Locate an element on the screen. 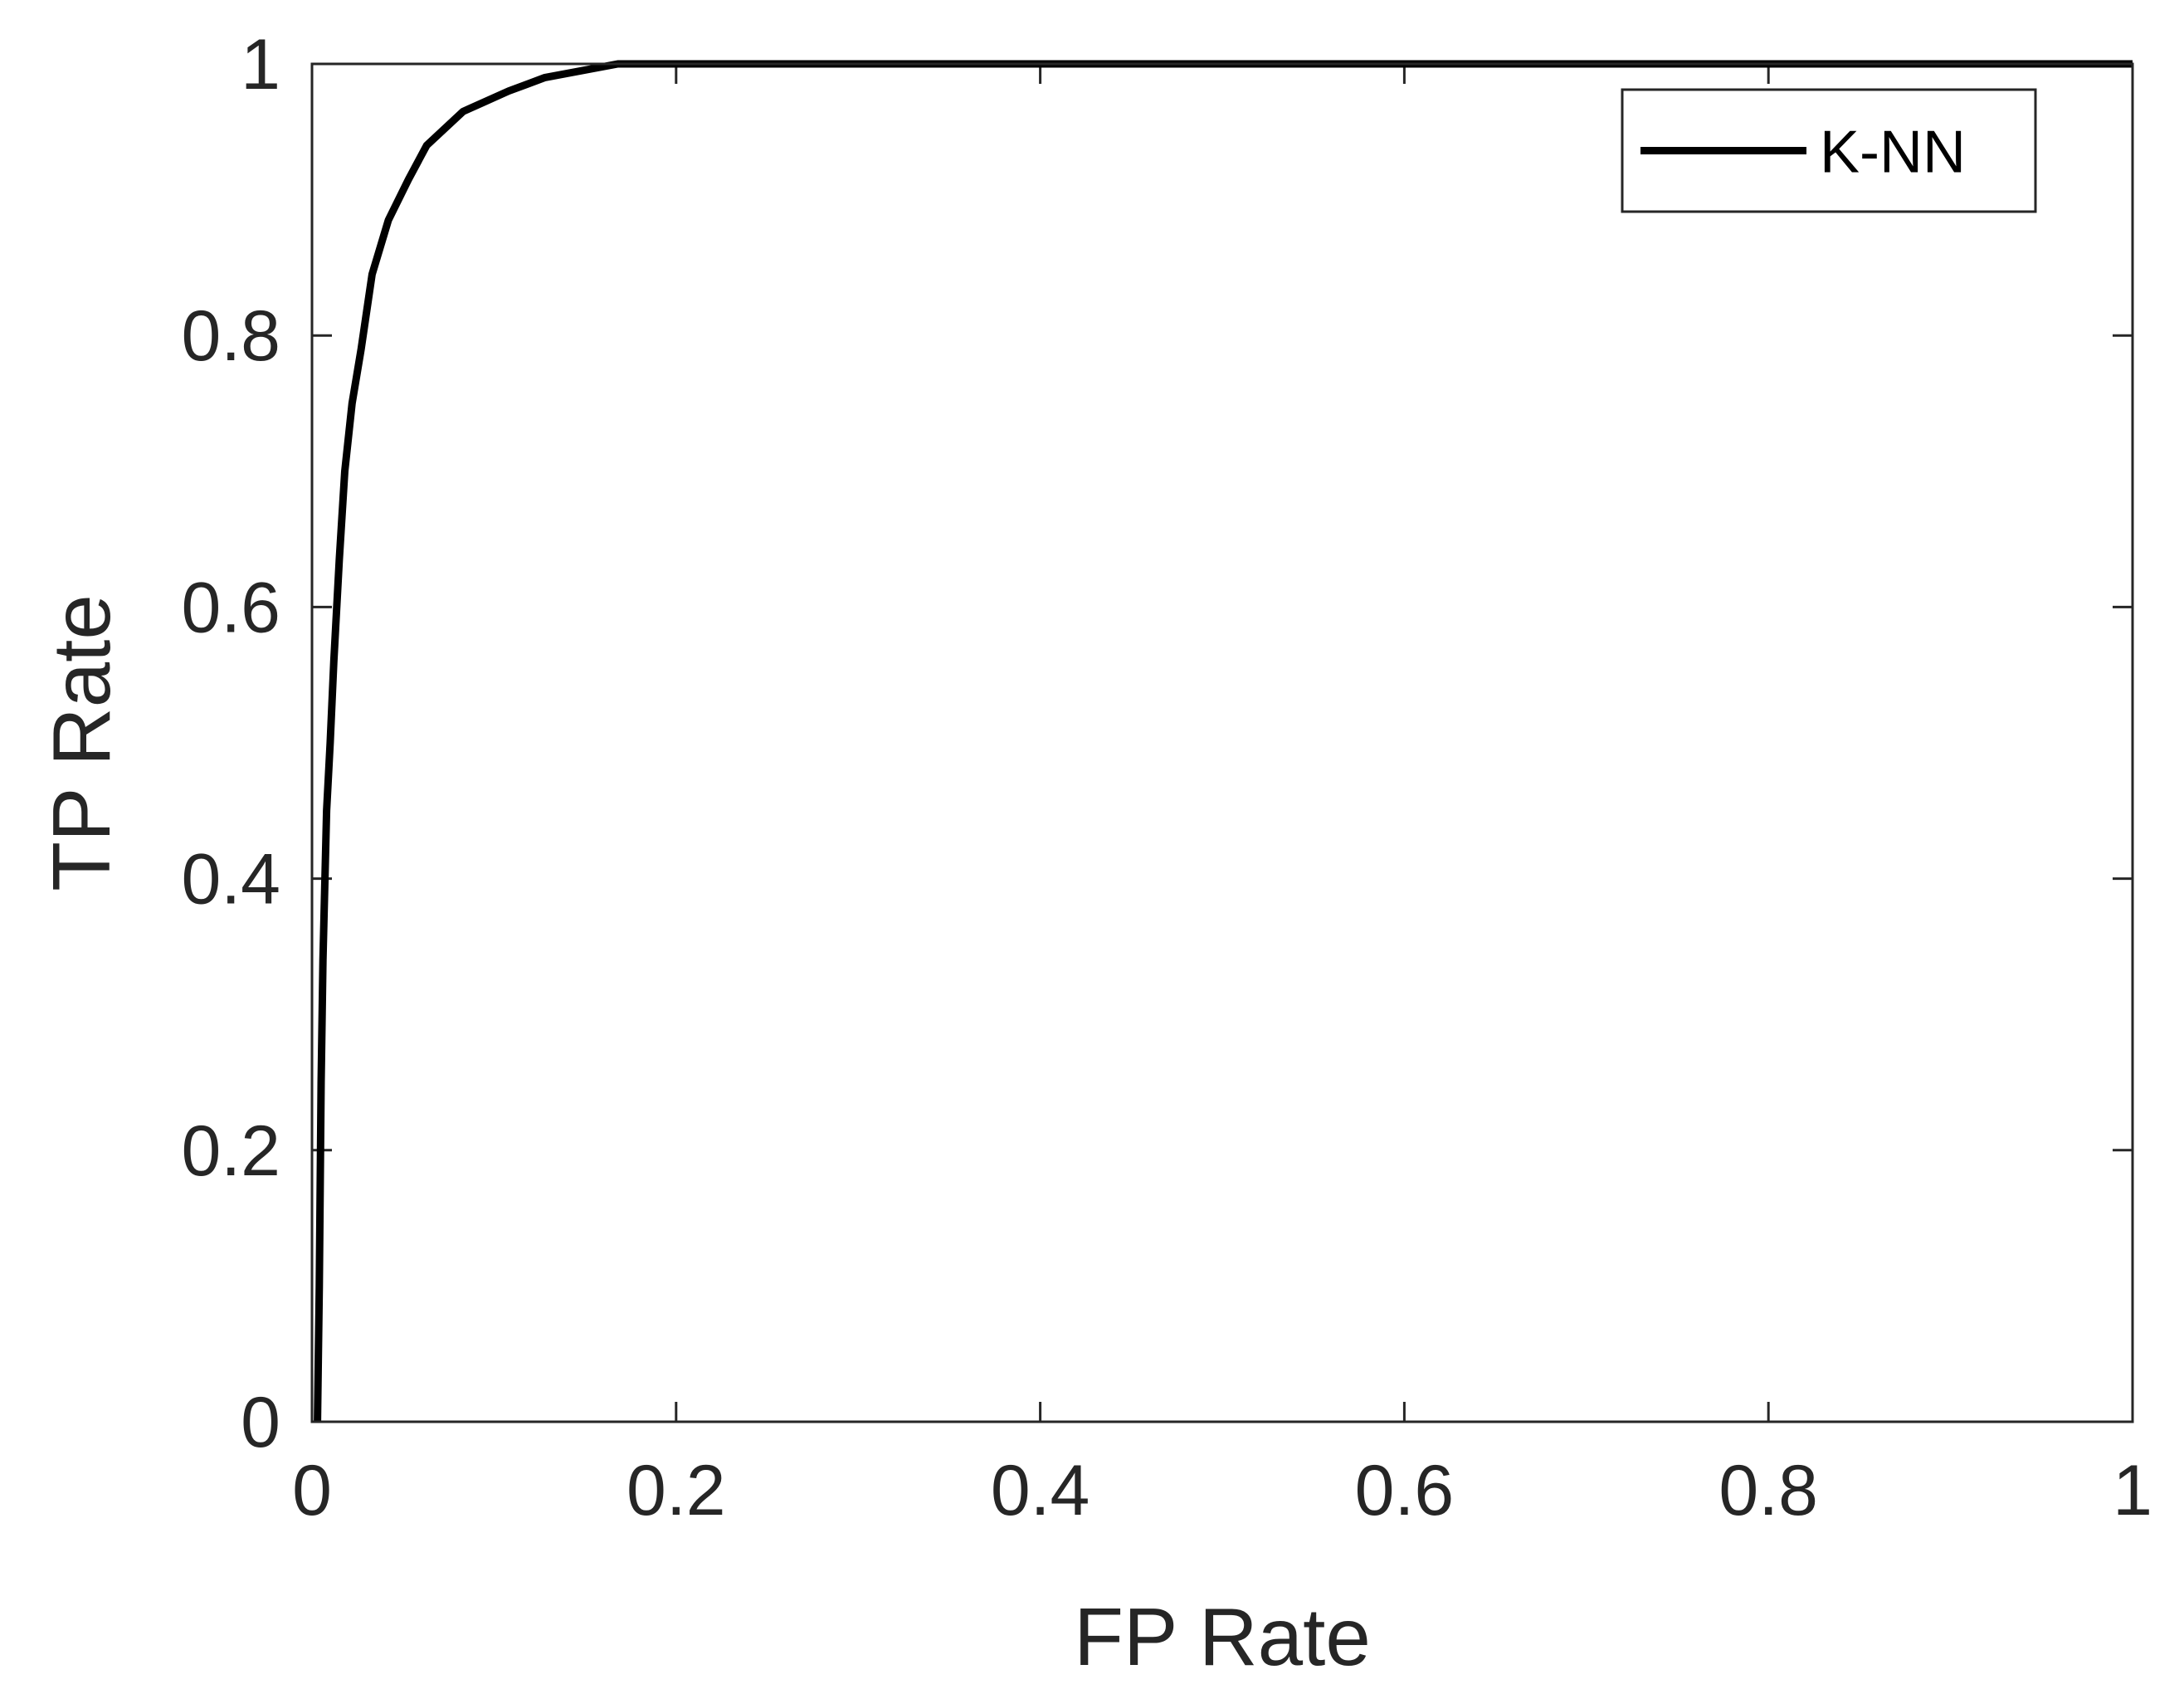  x-tick-label: 0.8 is located at coordinates (1768, 1490).